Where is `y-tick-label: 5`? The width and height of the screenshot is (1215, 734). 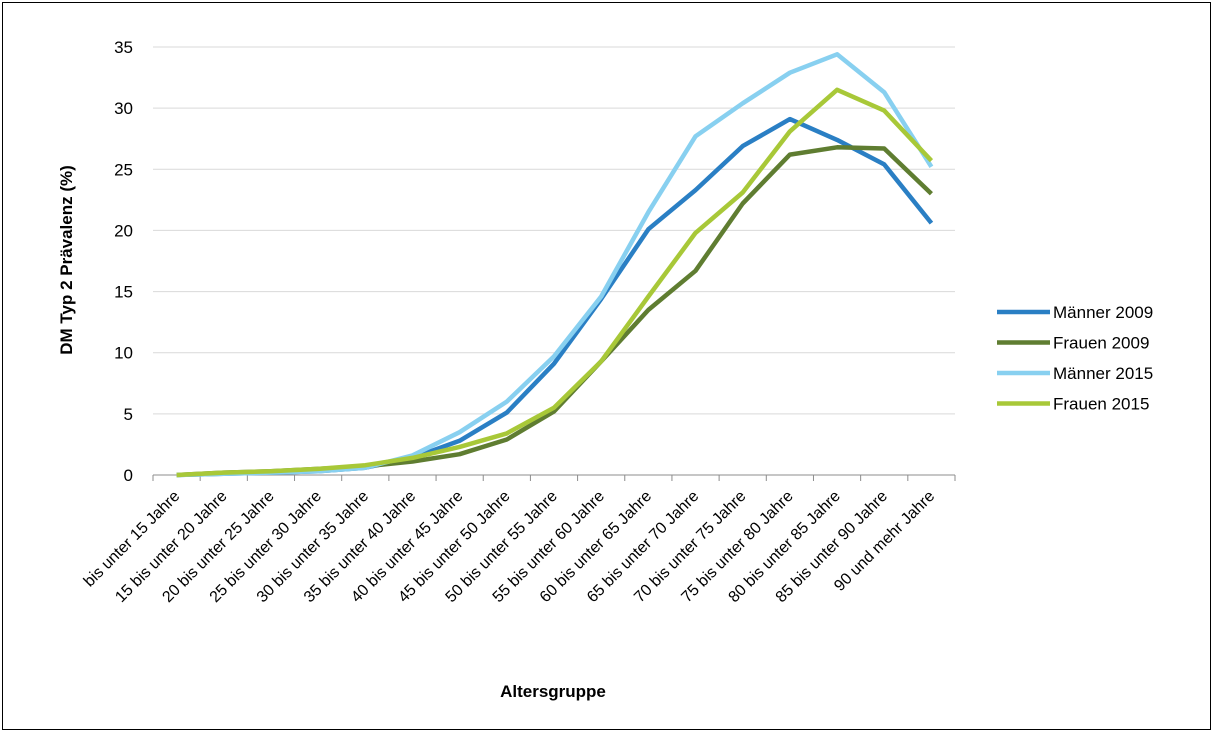 y-tick-label: 5 is located at coordinates (128, 414).